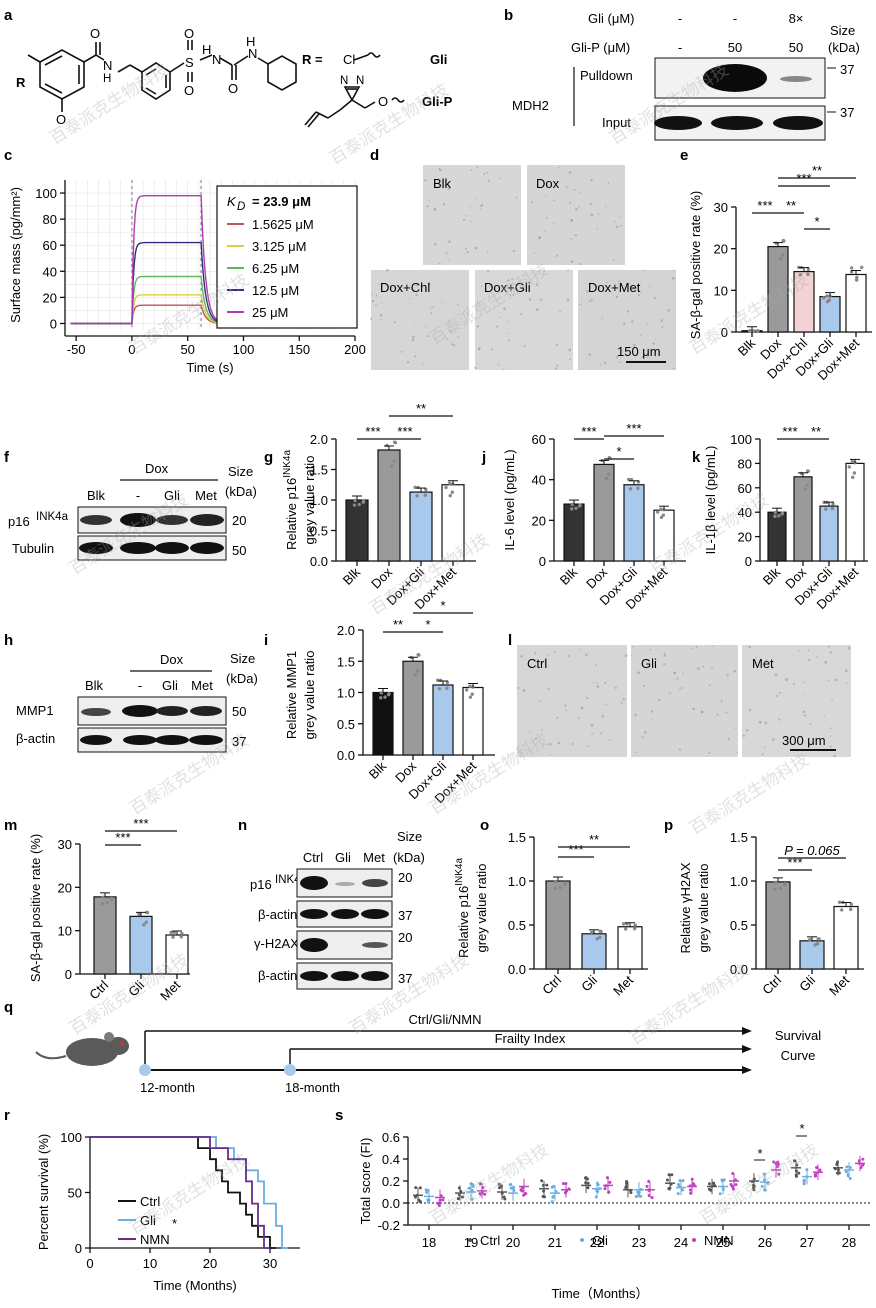  I want to click on x-axis-label: Time (Months), so click(194, 1285).